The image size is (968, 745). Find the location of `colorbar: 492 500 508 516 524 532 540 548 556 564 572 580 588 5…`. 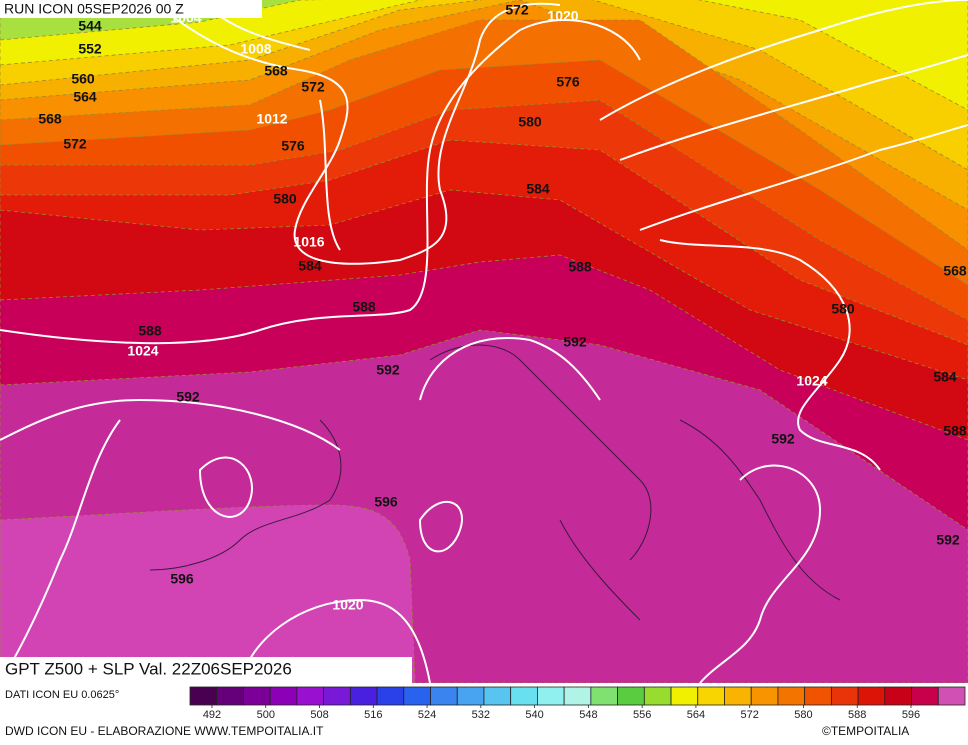

colorbar: 492 500 508 516 524 532 540 548 556 564 572 580 588 5… is located at coordinates (577, 703).